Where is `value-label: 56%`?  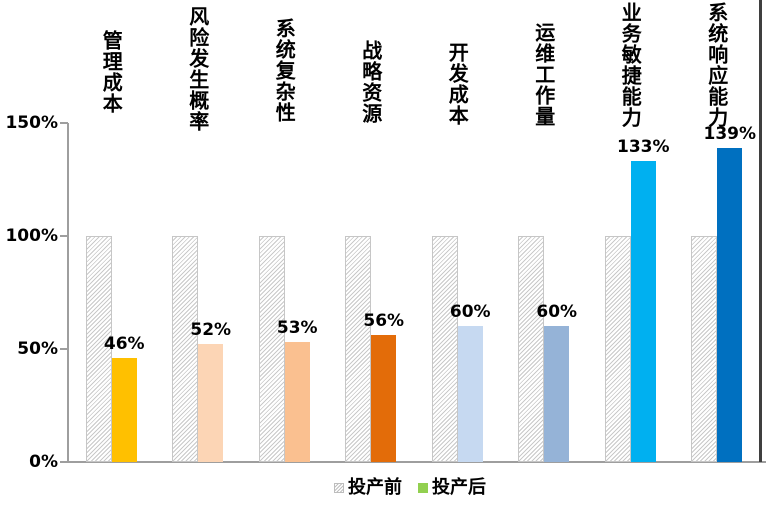
value-label: 56% is located at coordinates (384, 321).